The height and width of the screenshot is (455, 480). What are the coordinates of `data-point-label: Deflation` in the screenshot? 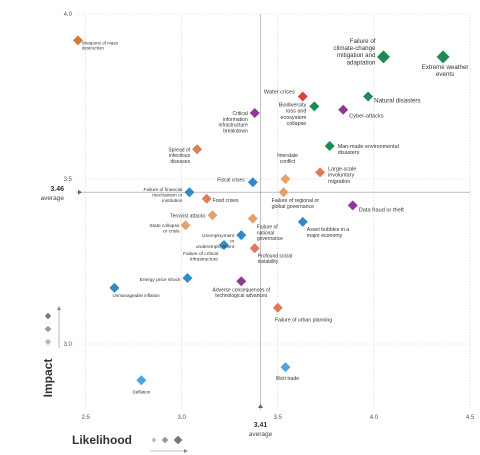 It's located at (141, 391).